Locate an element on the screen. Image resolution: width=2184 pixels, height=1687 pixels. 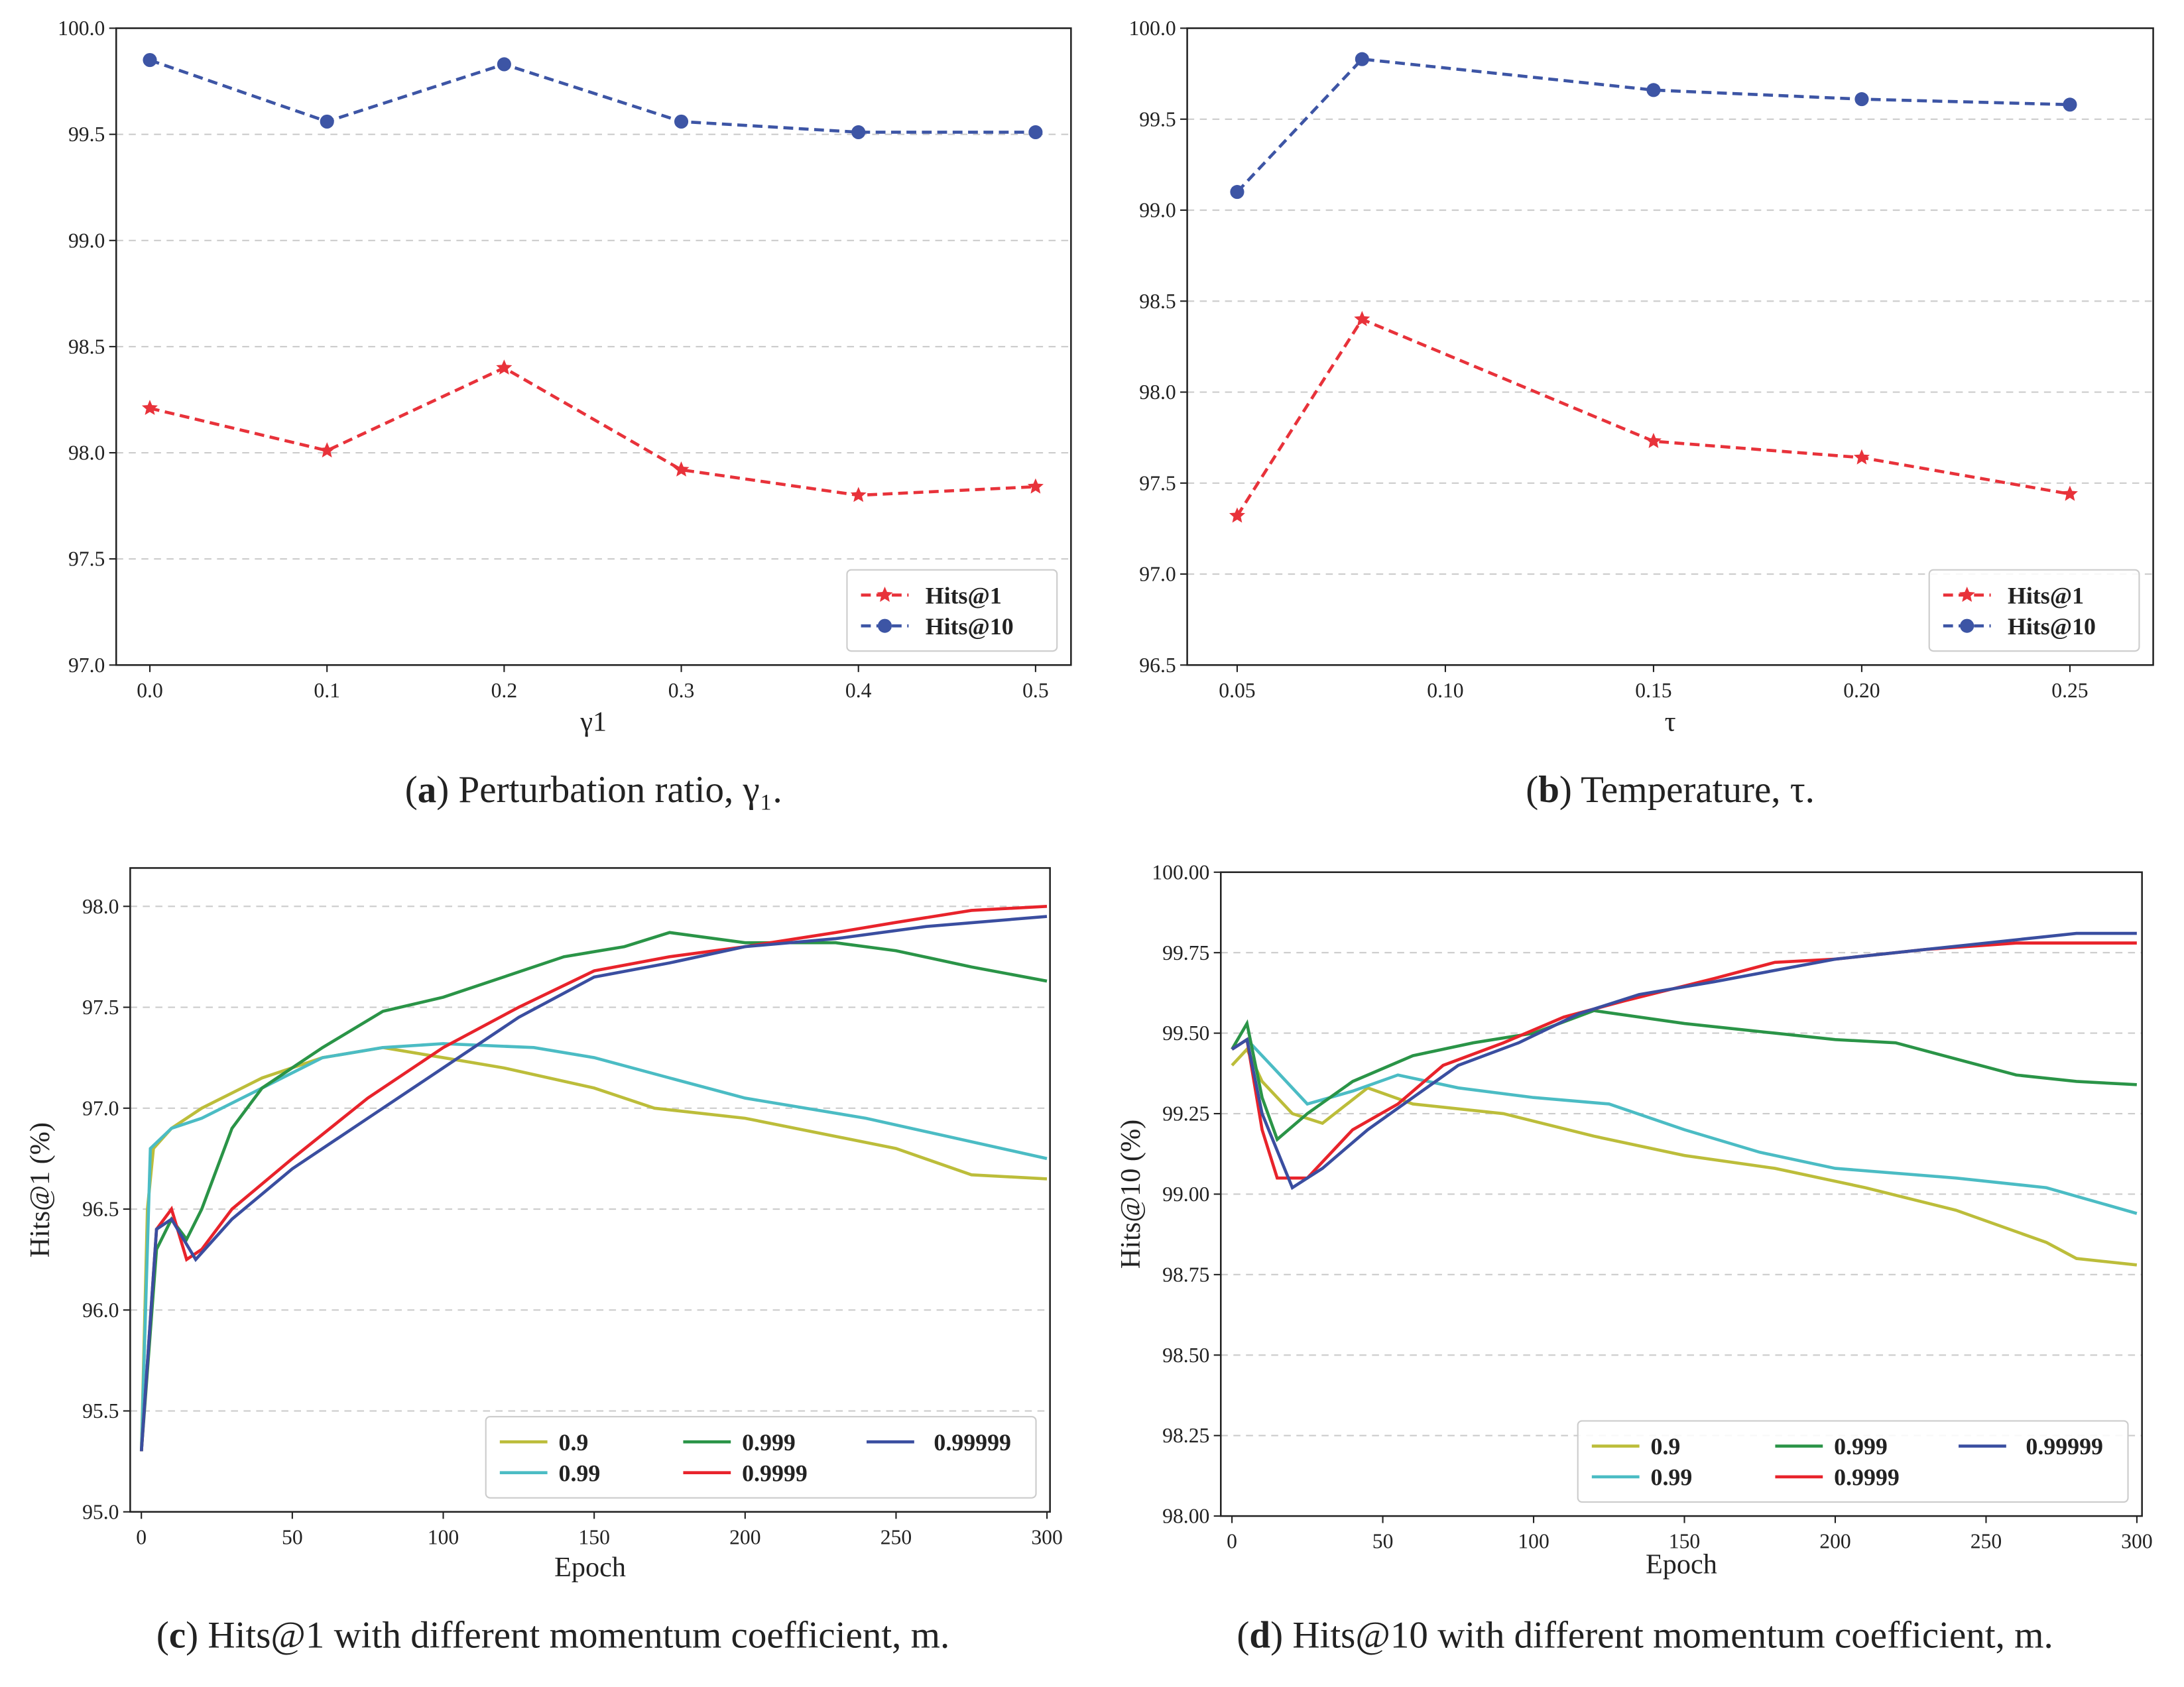
y-tick-label: 99.75 is located at coordinates (1185, 952).